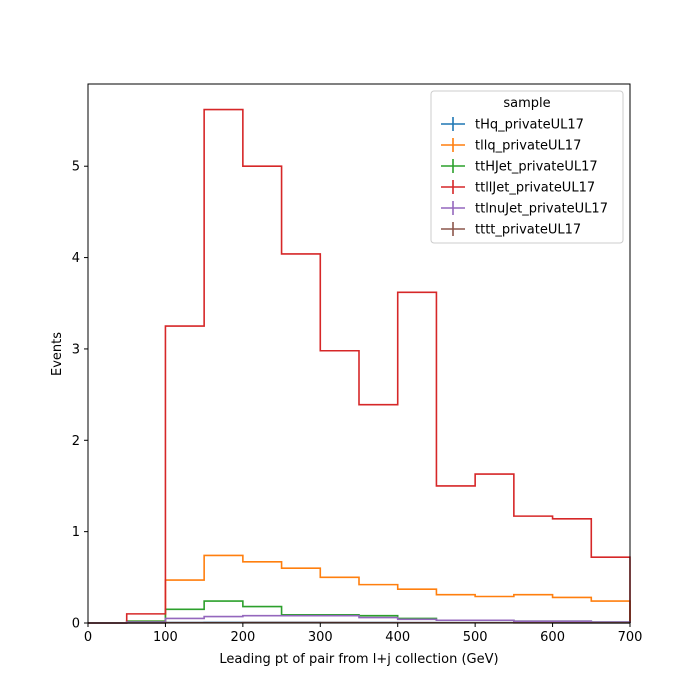 The height and width of the screenshot is (700, 700). Describe the element at coordinates (526, 103) in the screenshot. I see `legend-title: sample` at that location.